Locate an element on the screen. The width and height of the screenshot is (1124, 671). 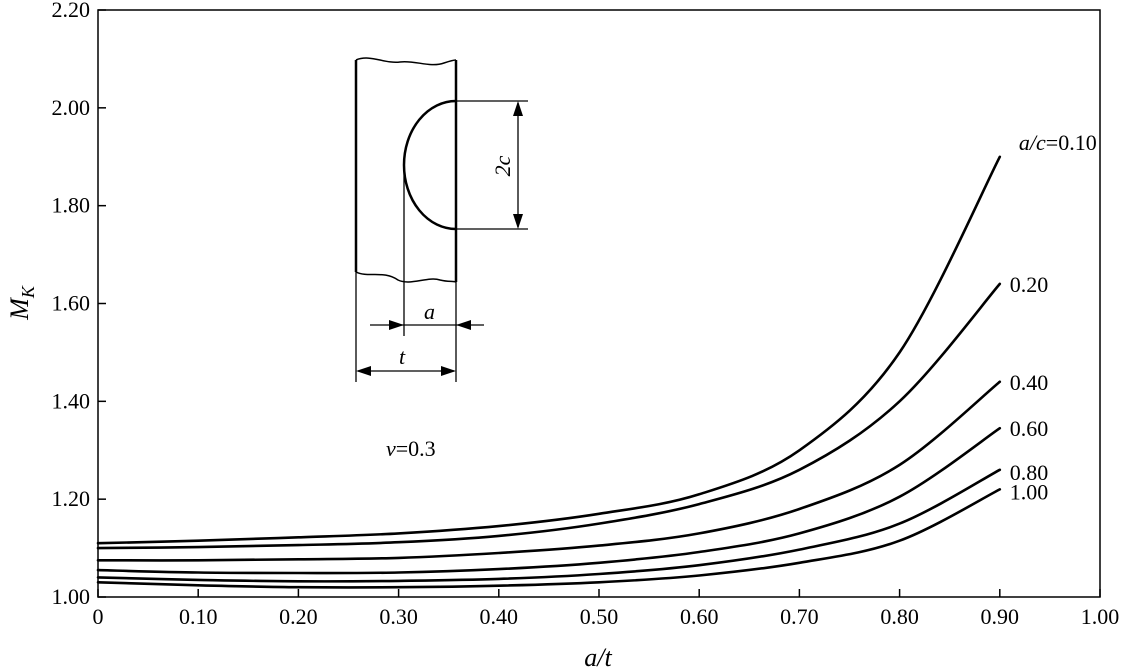
x-tick-label: 0.40 is located at coordinates (499, 616).